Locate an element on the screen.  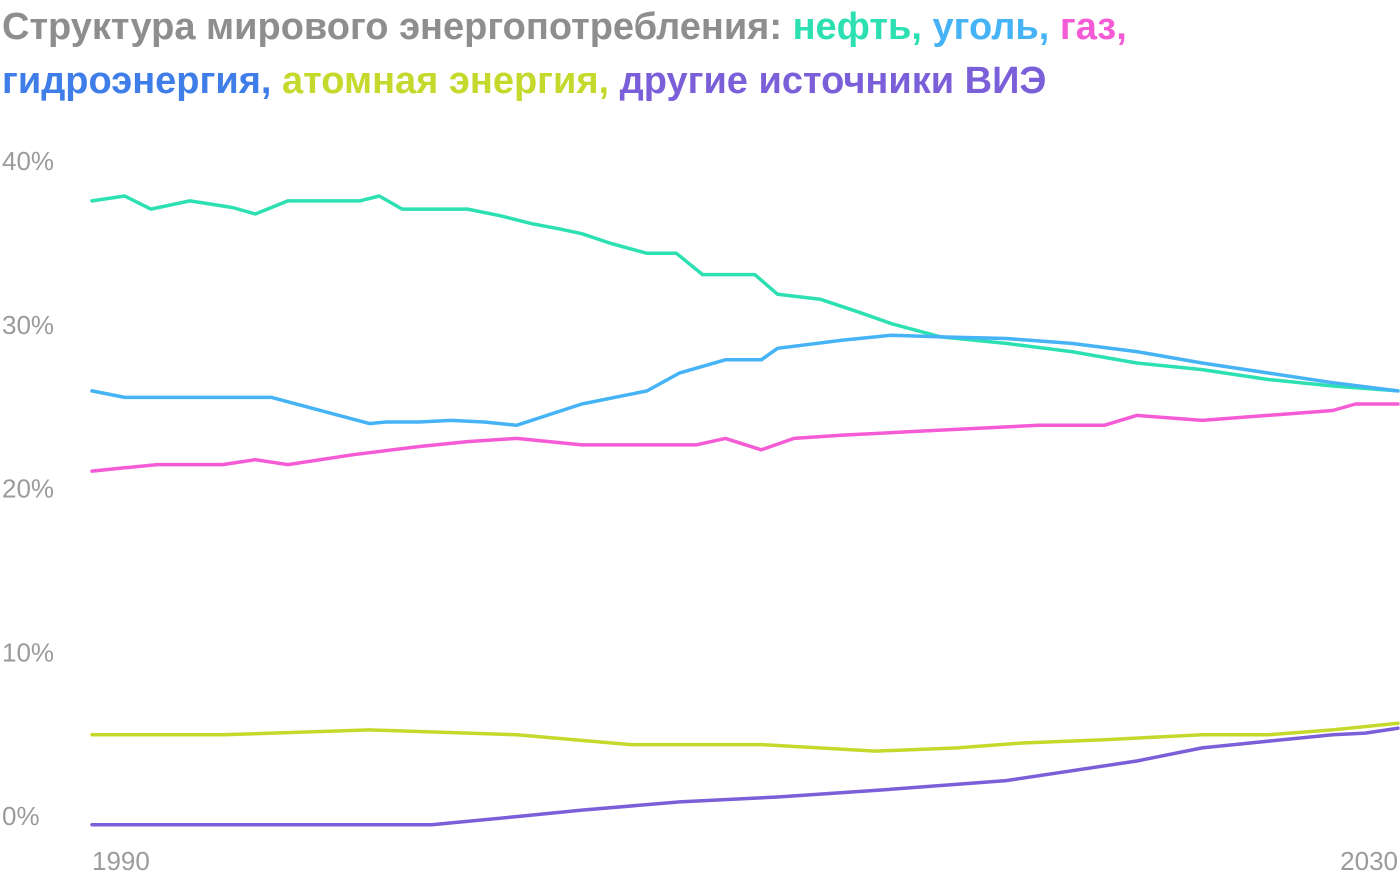
y-tick-label: 0% is located at coordinates (21, 816).